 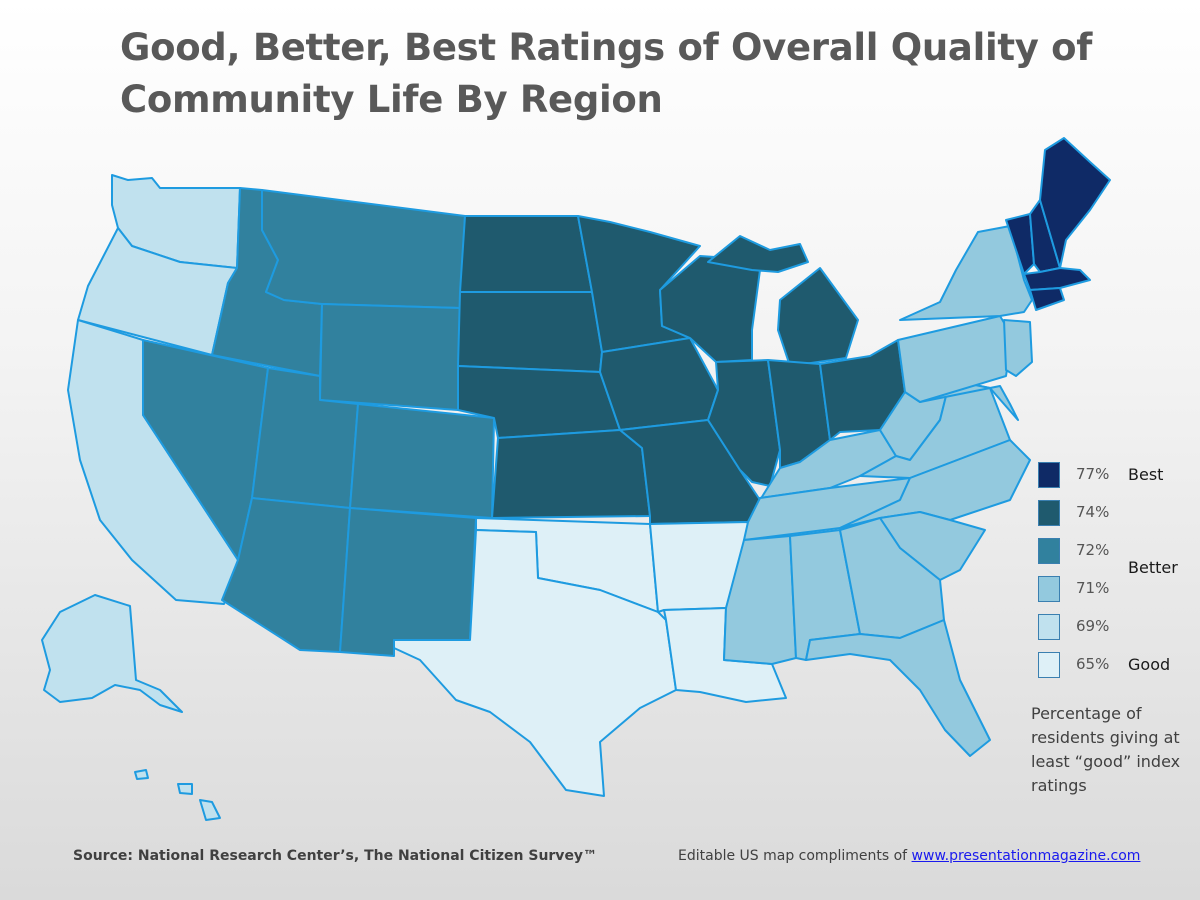 What do you see at coordinates (422, 461) in the screenshot?
I see `state-colorado` at bounding box center [422, 461].